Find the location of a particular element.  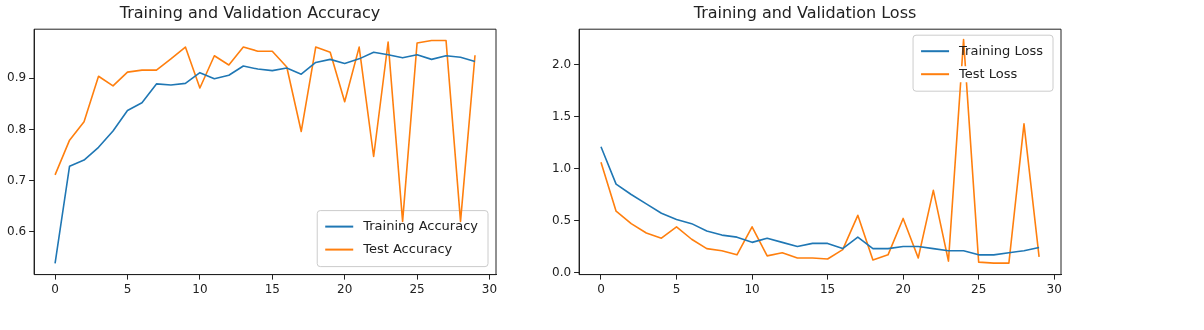

chart-title: Training and Validation Loss is located at coordinates (804, 12).